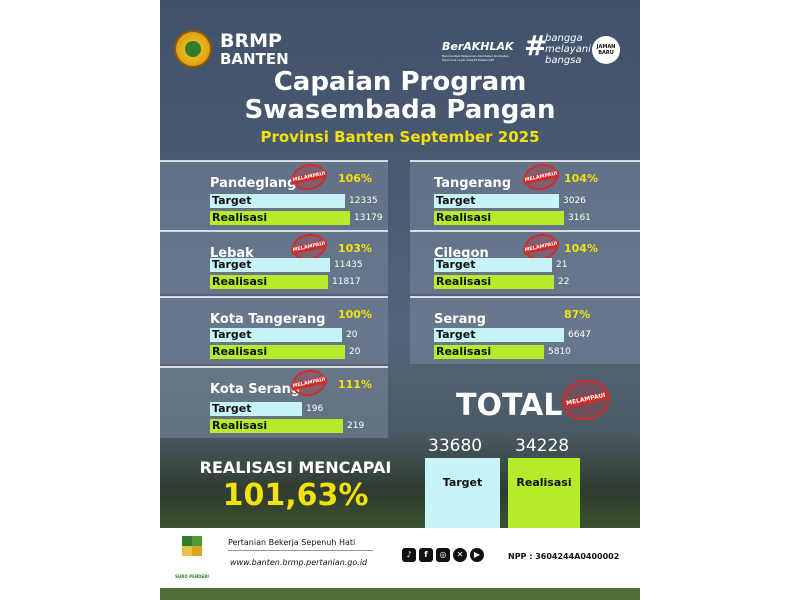 The image size is (800, 600). Describe the element at coordinates (509, 405) in the screenshot. I see `total-label: TOTAL` at that location.